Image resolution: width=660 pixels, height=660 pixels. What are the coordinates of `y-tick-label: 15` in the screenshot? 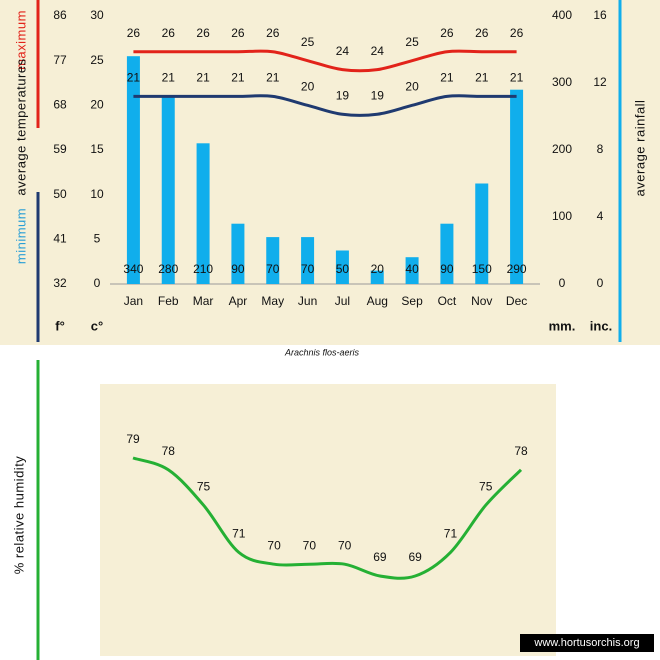 It's located at (97, 149).